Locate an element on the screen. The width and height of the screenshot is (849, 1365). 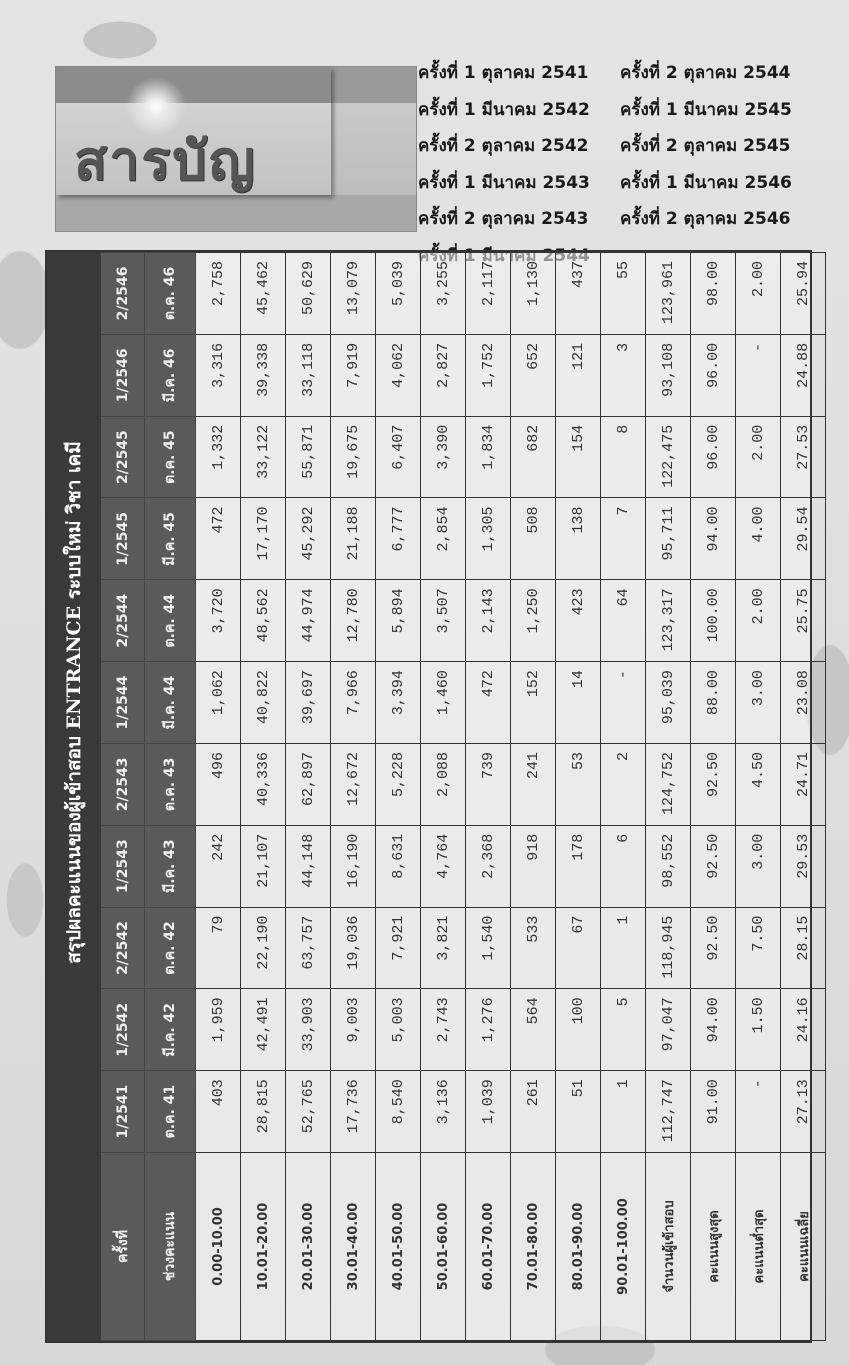
table-cell: 17,170 is located at coordinates (263, 539).